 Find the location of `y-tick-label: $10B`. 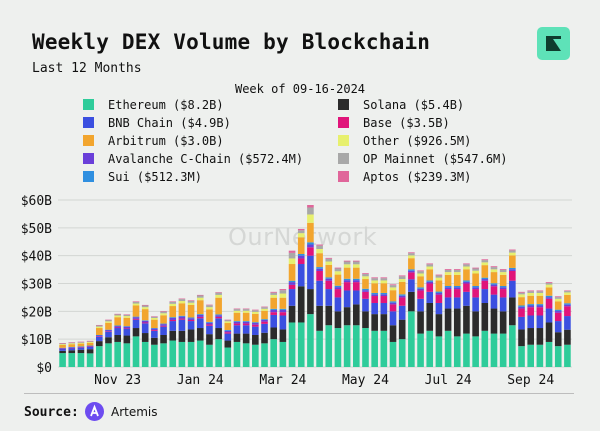

y-tick-label: $10B is located at coordinates (36, 340).